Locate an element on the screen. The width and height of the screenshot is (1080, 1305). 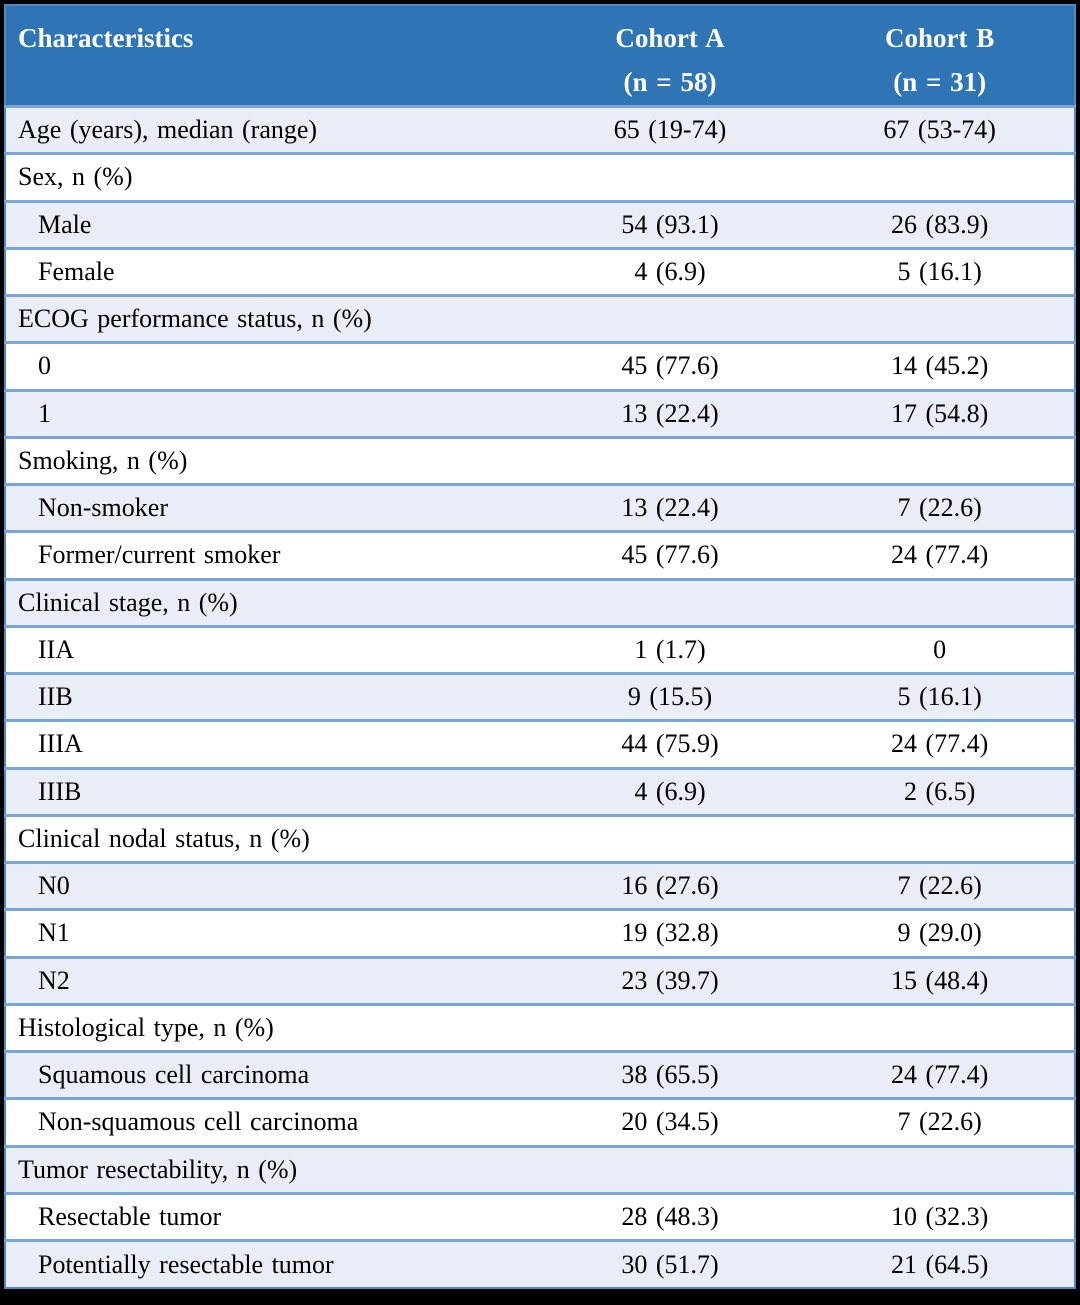
table-row: Resectable tumor 28 (48.3) 10 (32.3) is located at coordinates (540, 1216).